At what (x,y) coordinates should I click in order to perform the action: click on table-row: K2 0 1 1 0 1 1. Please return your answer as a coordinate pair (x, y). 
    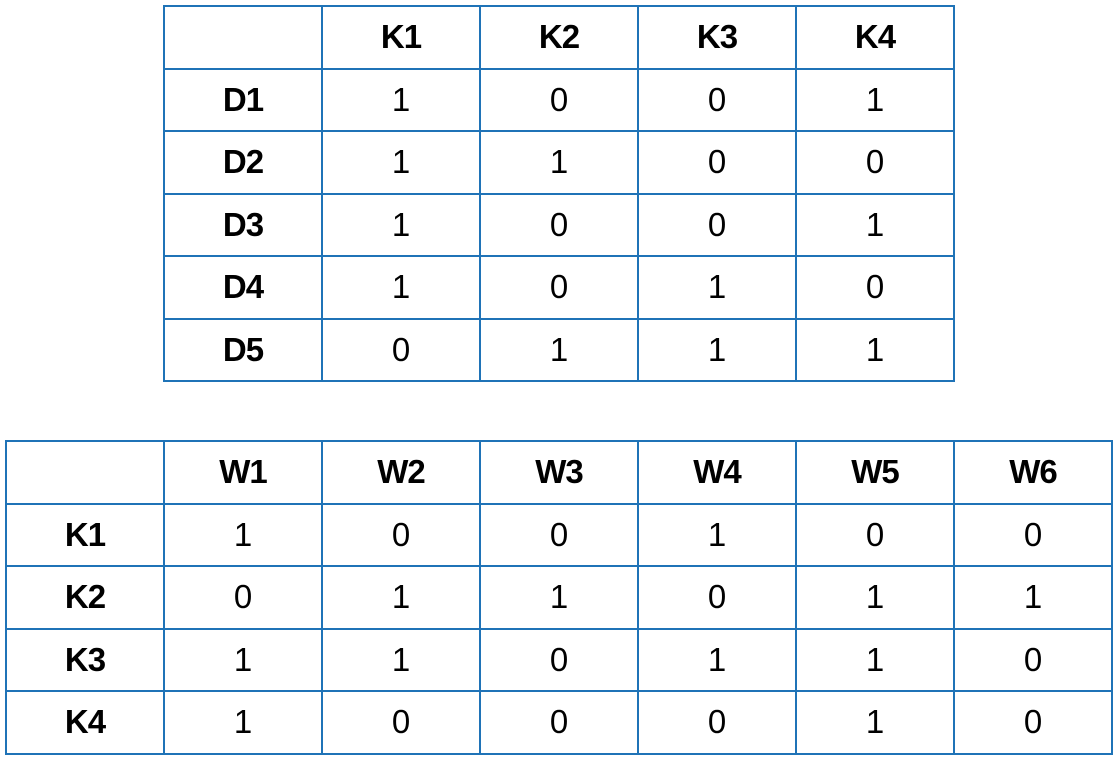
    Looking at the image, I should click on (559, 597).